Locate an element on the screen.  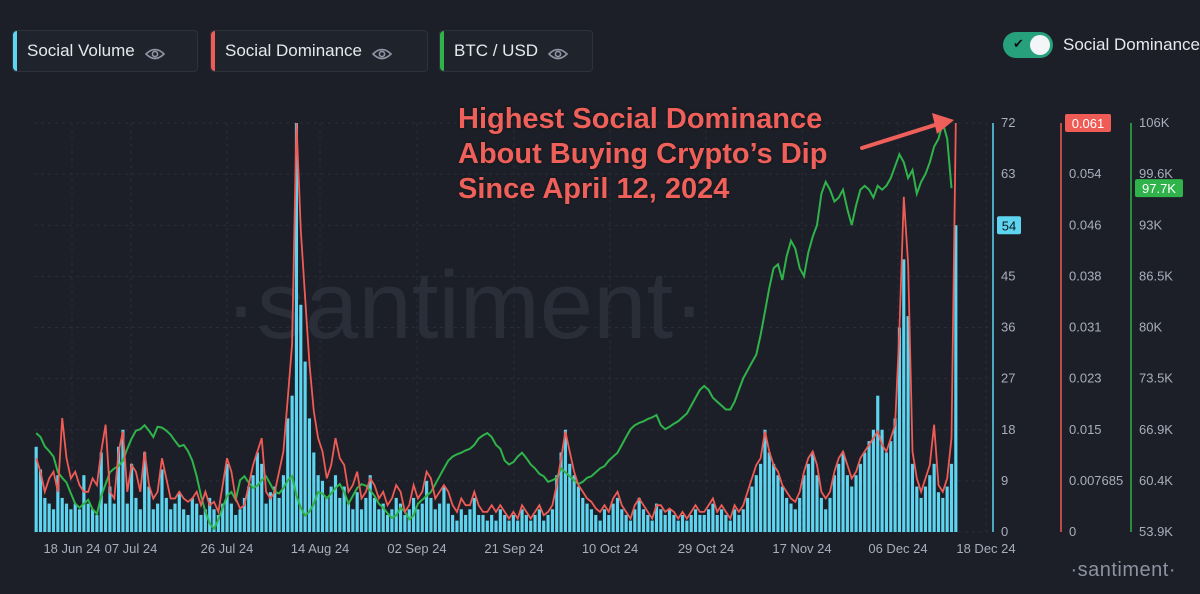
volume-tick-label: 18 is located at coordinates (1008, 429).